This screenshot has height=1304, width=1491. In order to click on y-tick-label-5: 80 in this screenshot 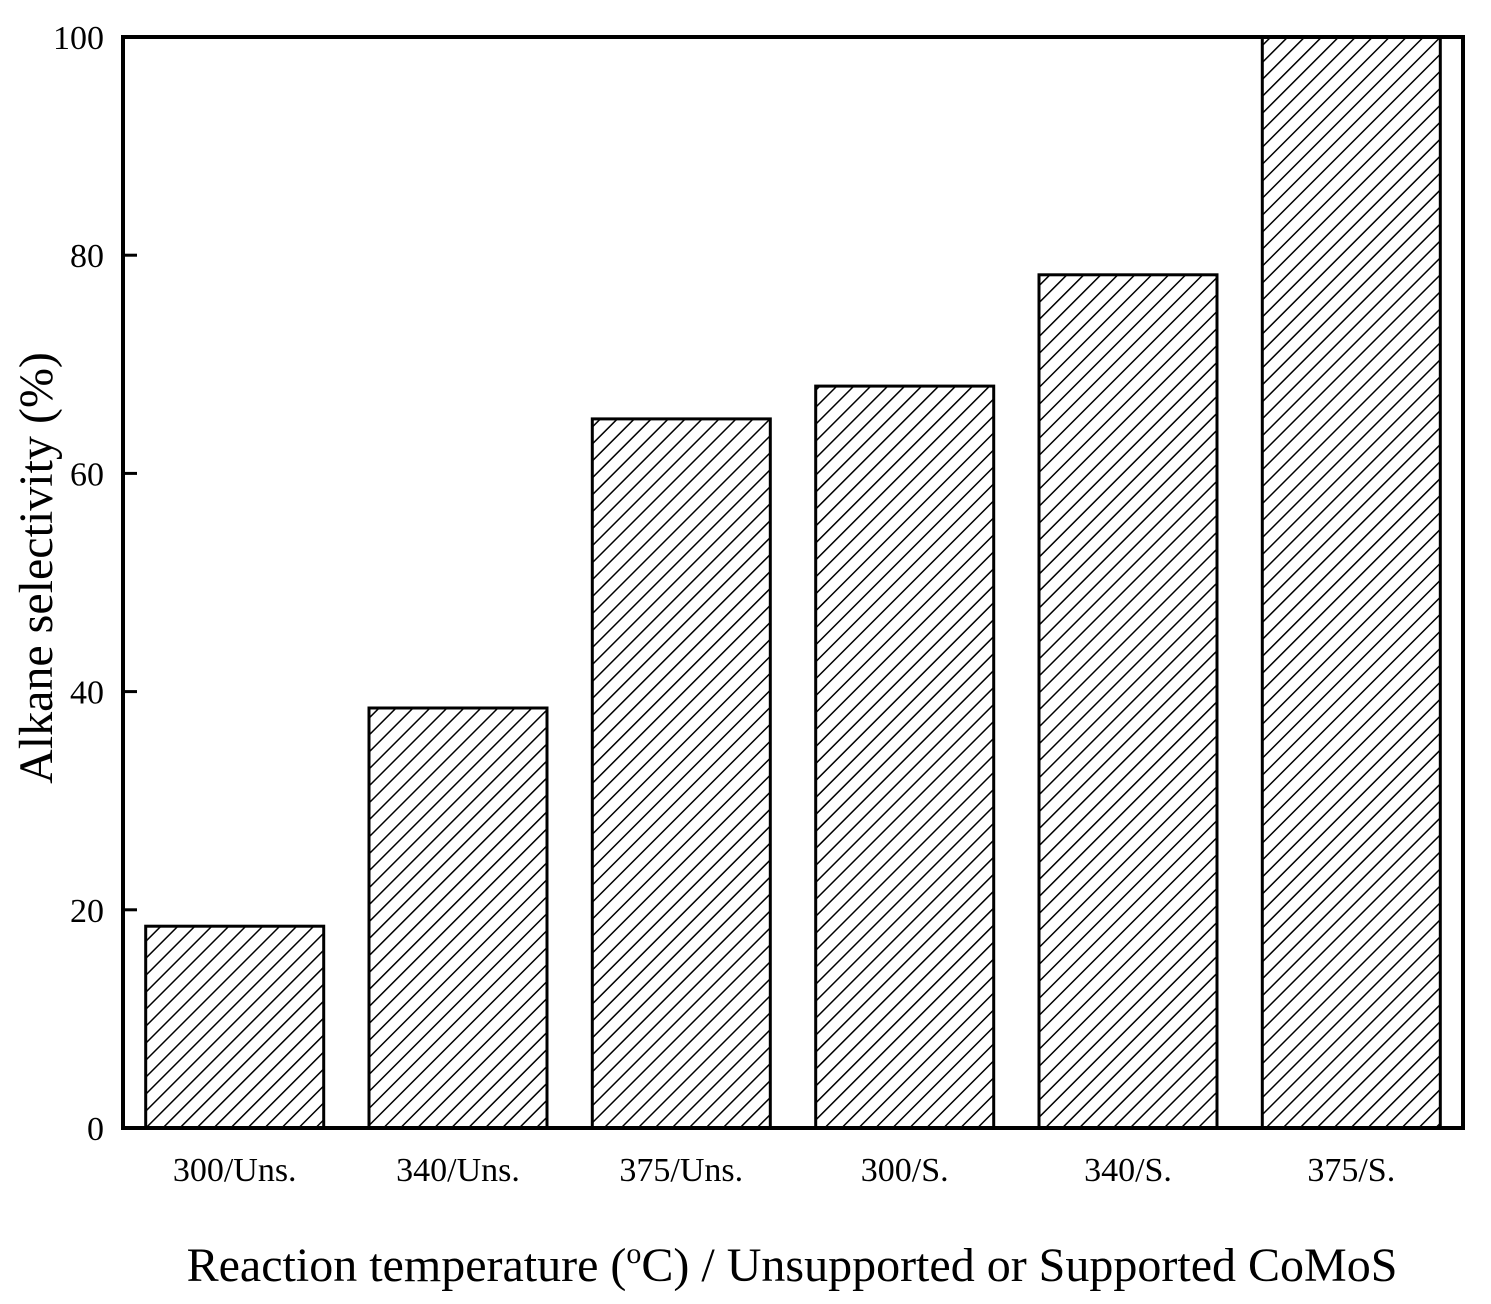, I will do `click(87, 256)`.